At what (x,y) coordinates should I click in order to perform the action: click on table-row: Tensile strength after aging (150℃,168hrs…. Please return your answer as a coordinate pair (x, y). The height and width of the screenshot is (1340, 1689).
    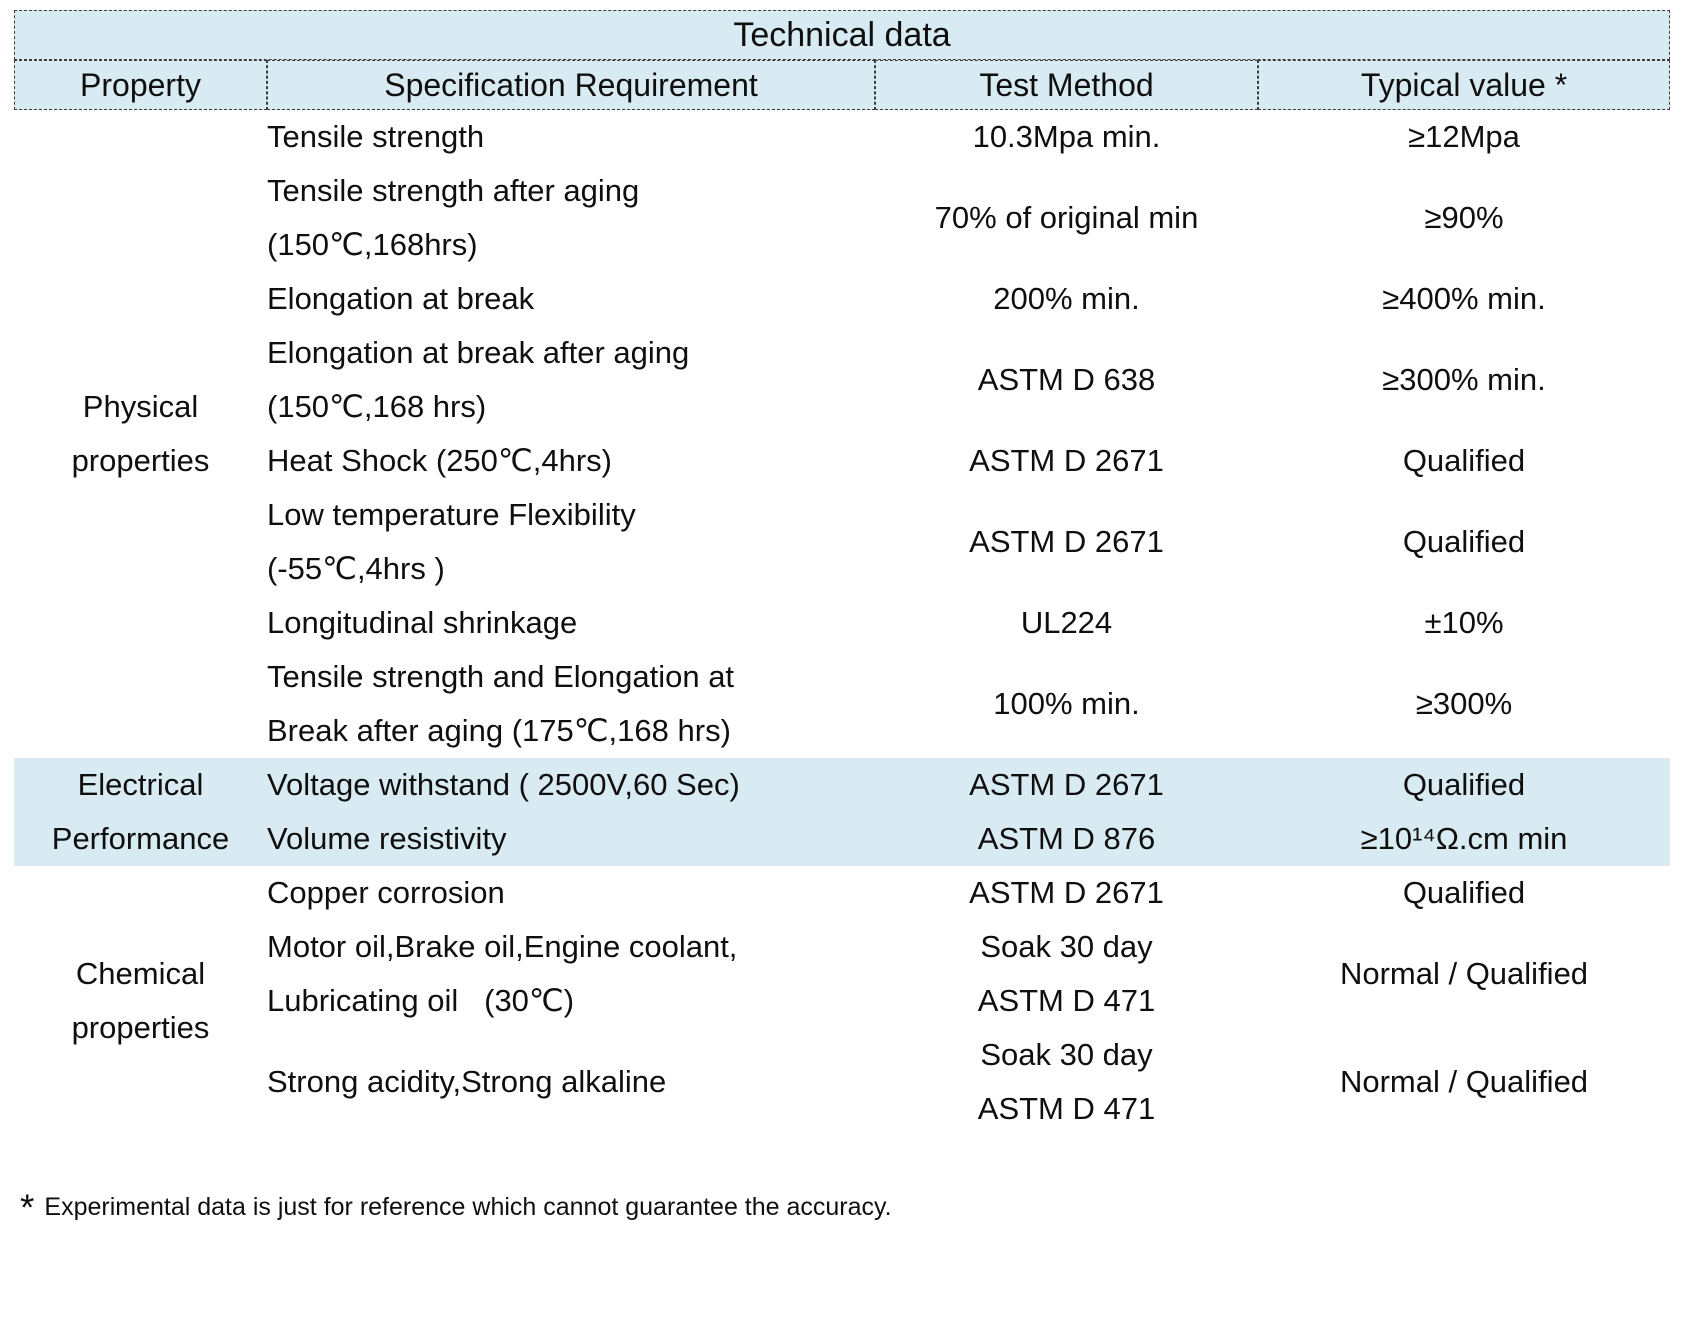
    Looking at the image, I should click on (842, 218).